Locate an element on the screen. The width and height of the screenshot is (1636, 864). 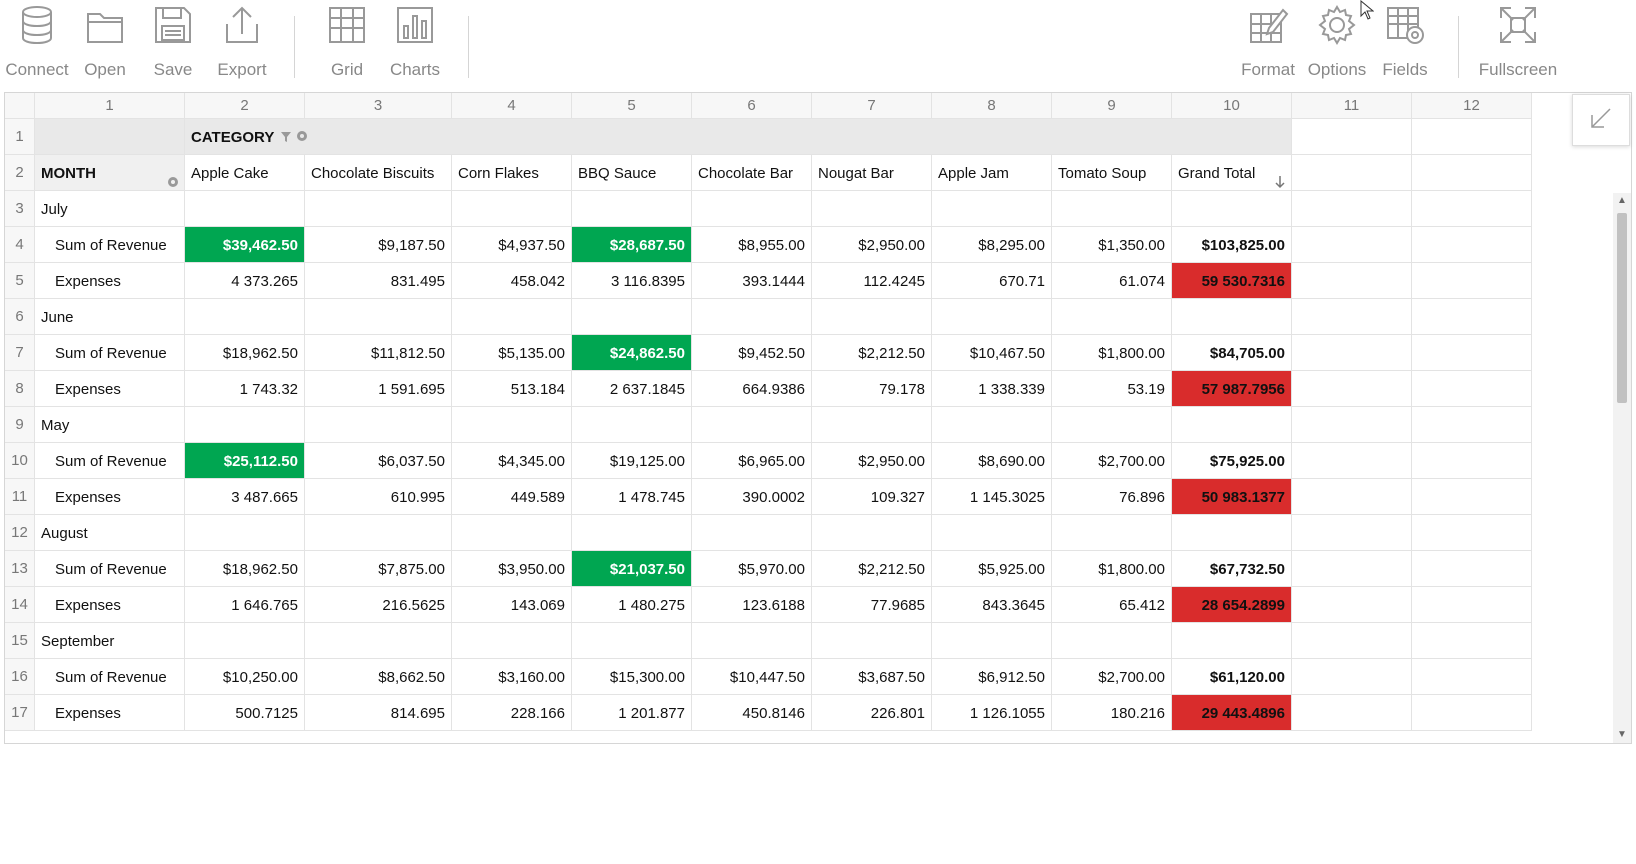
row-number: 1 is located at coordinates (20, 137).